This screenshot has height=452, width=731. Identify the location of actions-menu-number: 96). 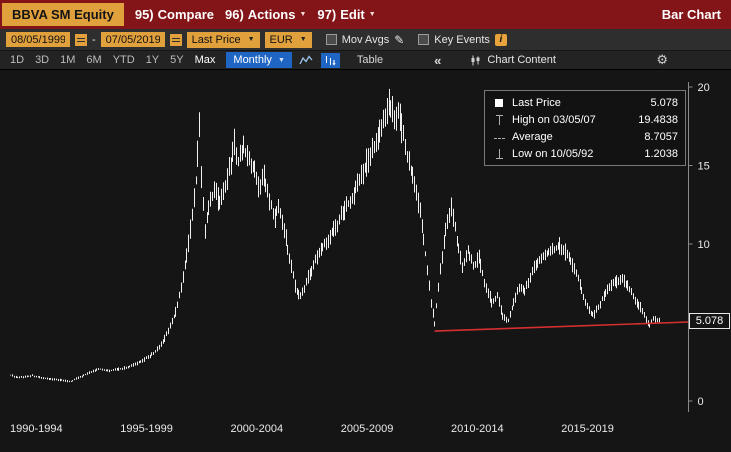
(234, 14).